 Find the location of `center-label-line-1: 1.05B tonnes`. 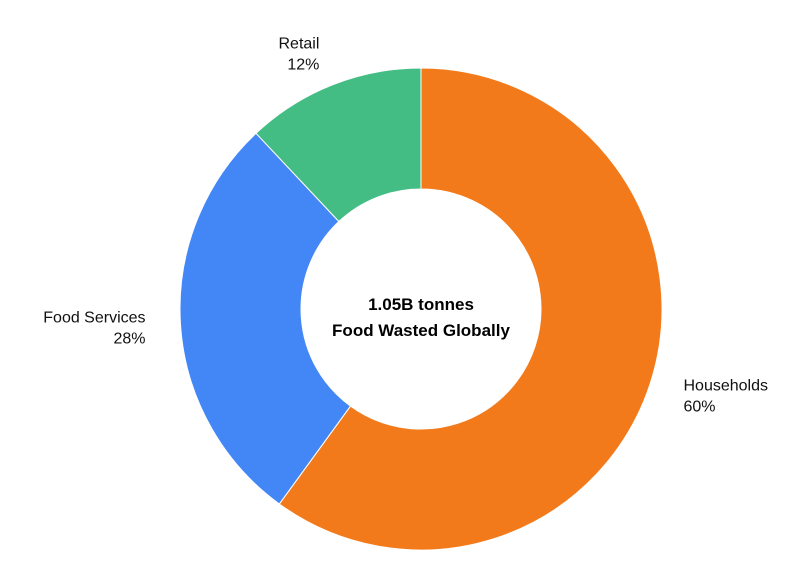

center-label-line-1: 1.05B tonnes is located at coordinates (421, 304).